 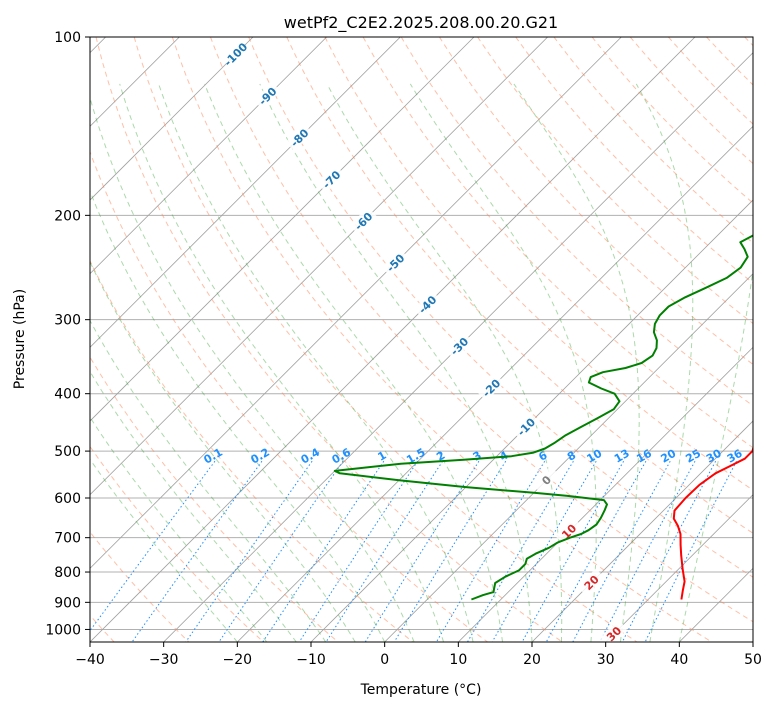 What do you see at coordinates (712, 522) in the screenshot?
I see `temperature-profile-line` at bounding box center [712, 522].